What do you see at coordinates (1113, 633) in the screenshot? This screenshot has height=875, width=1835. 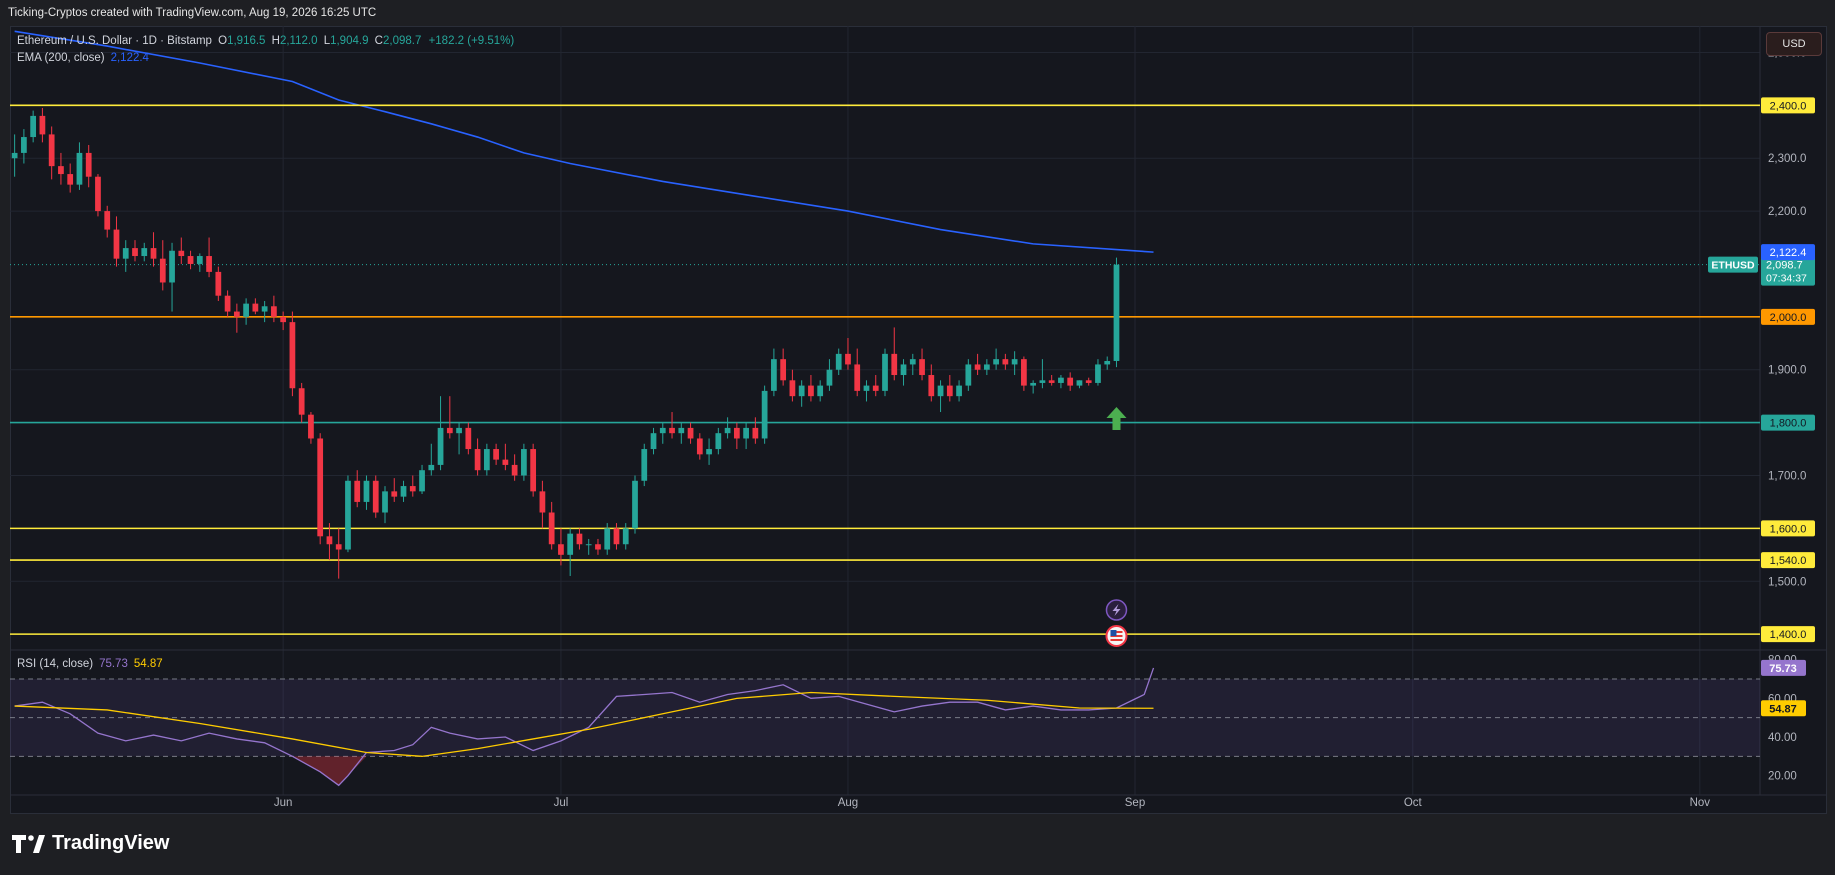 I see `flag-canton` at bounding box center [1113, 633].